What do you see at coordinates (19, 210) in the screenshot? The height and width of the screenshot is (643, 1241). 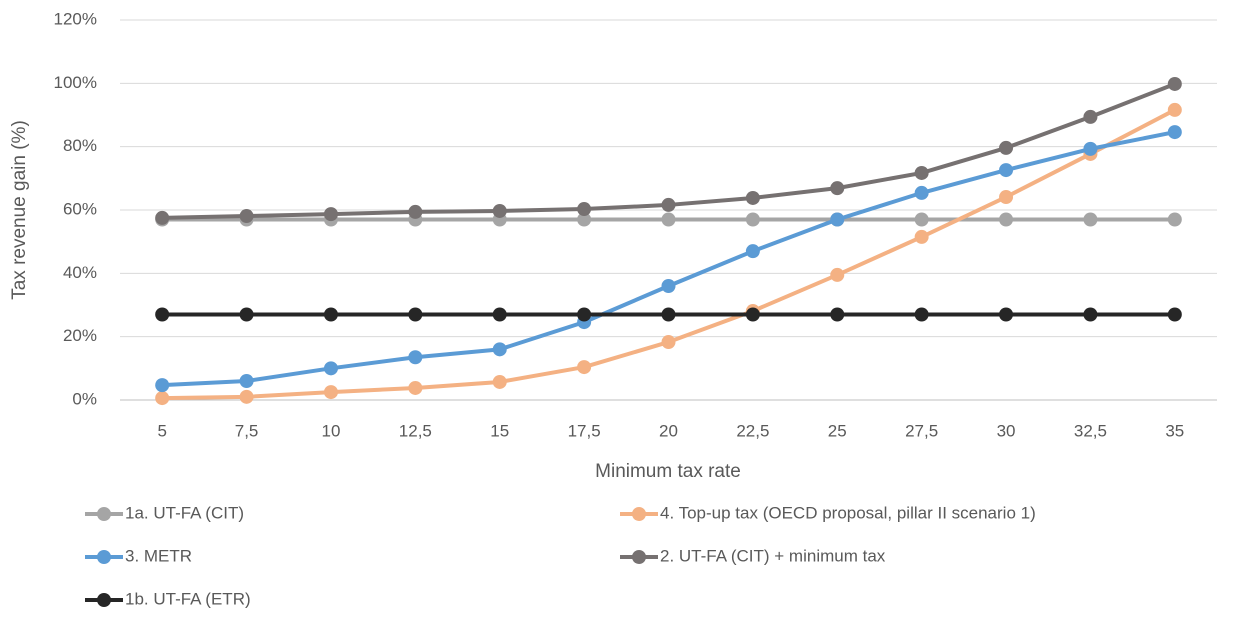 I see `y-axis-title: Tax revenue gain (%)` at bounding box center [19, 210].